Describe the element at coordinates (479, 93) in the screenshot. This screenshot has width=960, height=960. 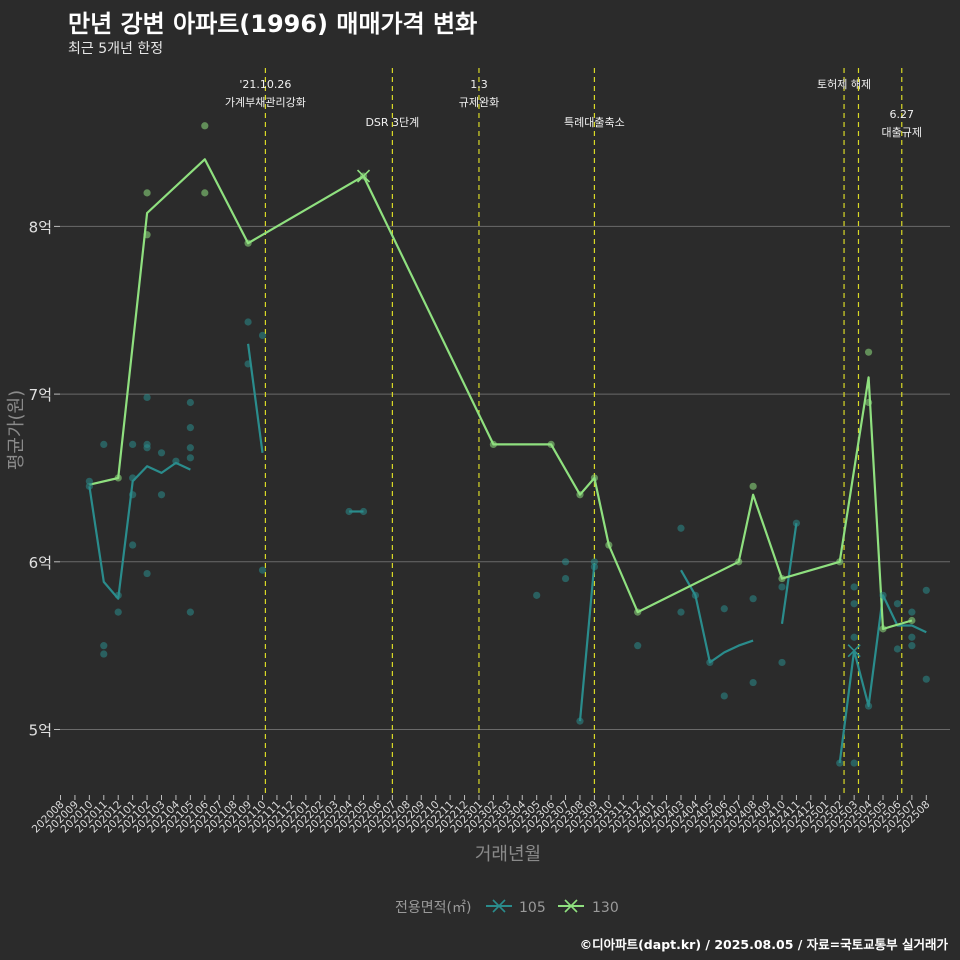
I see `event-label: 1.3 규제완화` at that location.